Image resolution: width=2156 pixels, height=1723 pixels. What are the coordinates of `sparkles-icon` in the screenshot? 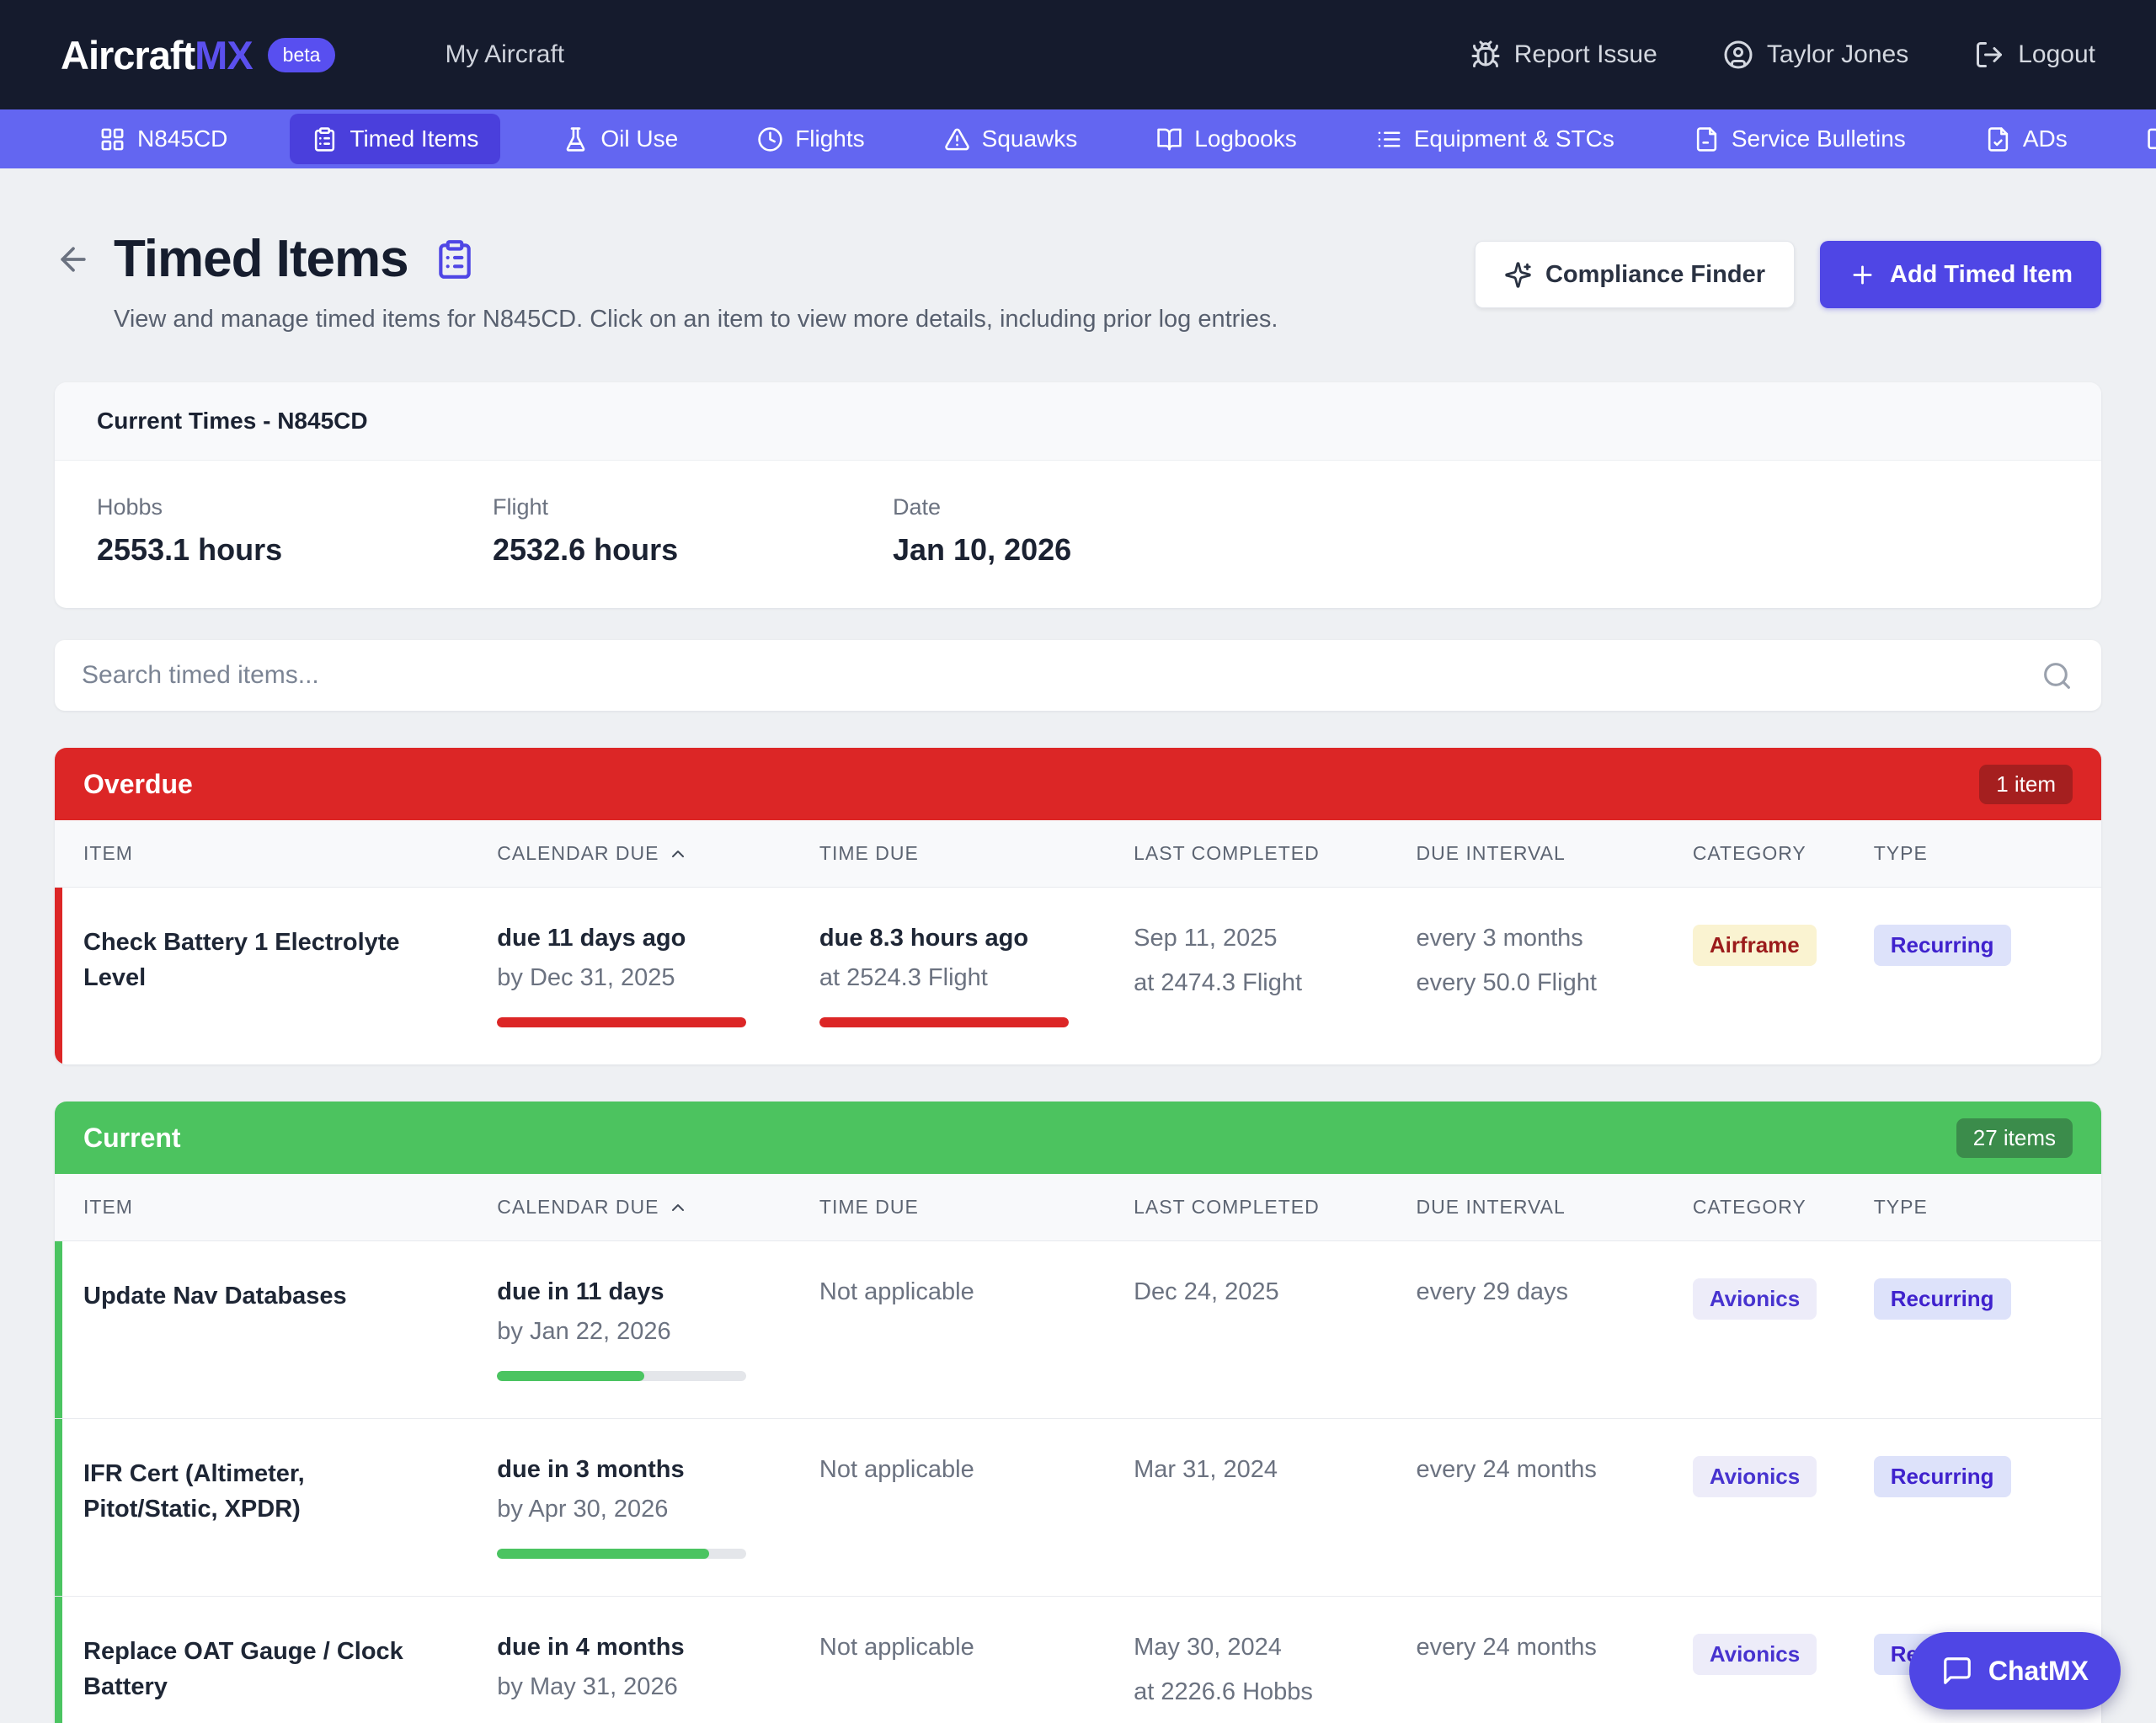 It's located at (1518, 275).